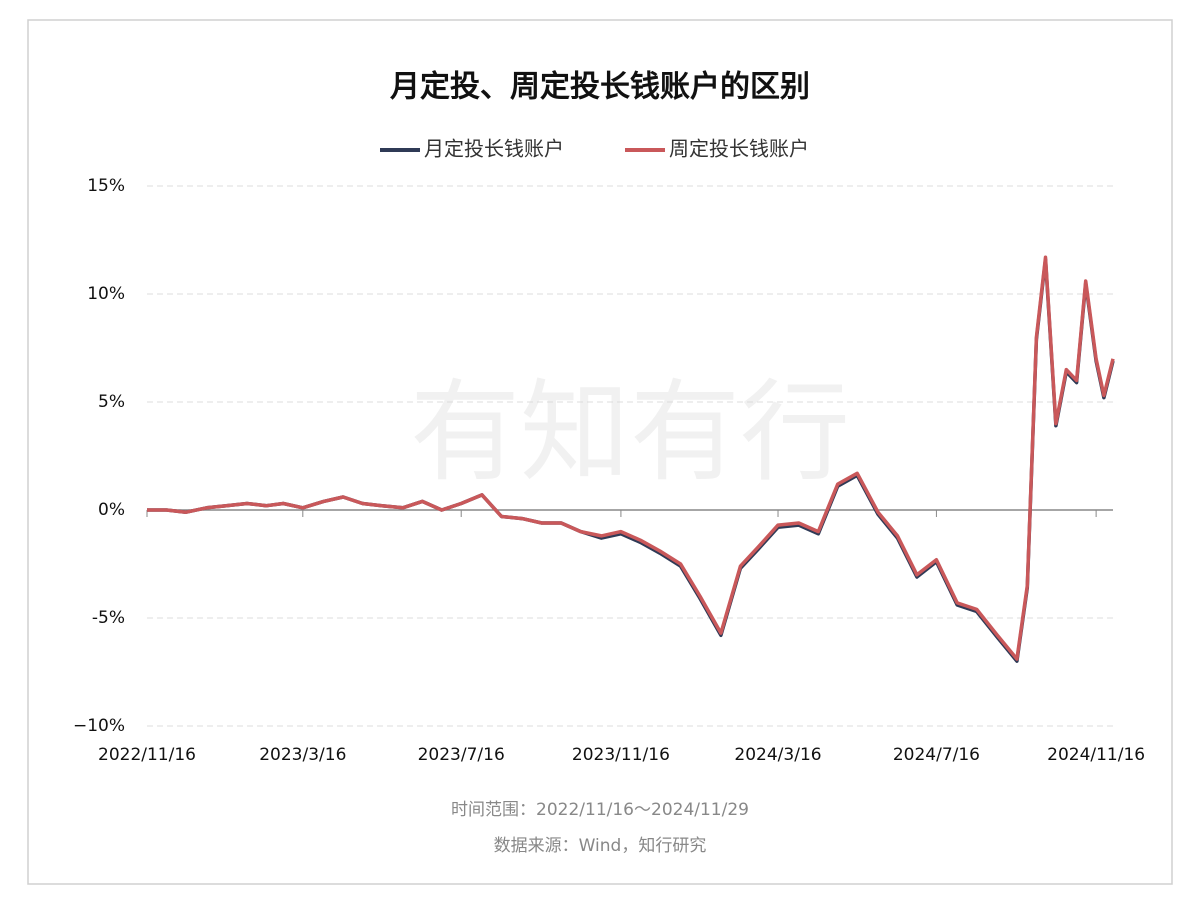  I want to click on chart-title: 月定投、周定投长钱账户的区别, so click(600, 87).